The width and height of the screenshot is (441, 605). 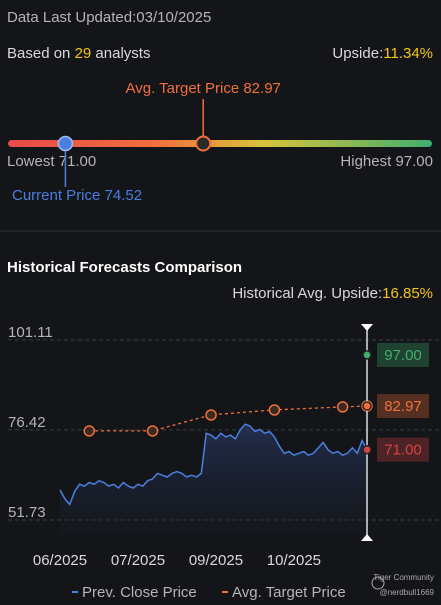 I want to click on subtitle-value: 16.85%, so click(x=407, y=293).